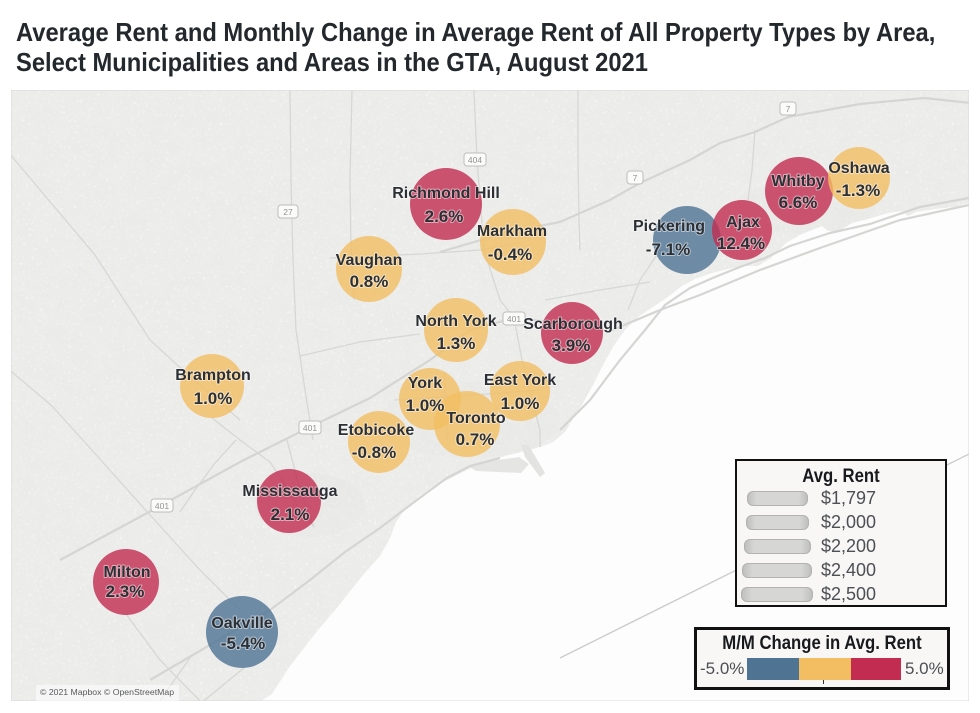  I want to click on svg-text: 0.8%, so click(369, 281).